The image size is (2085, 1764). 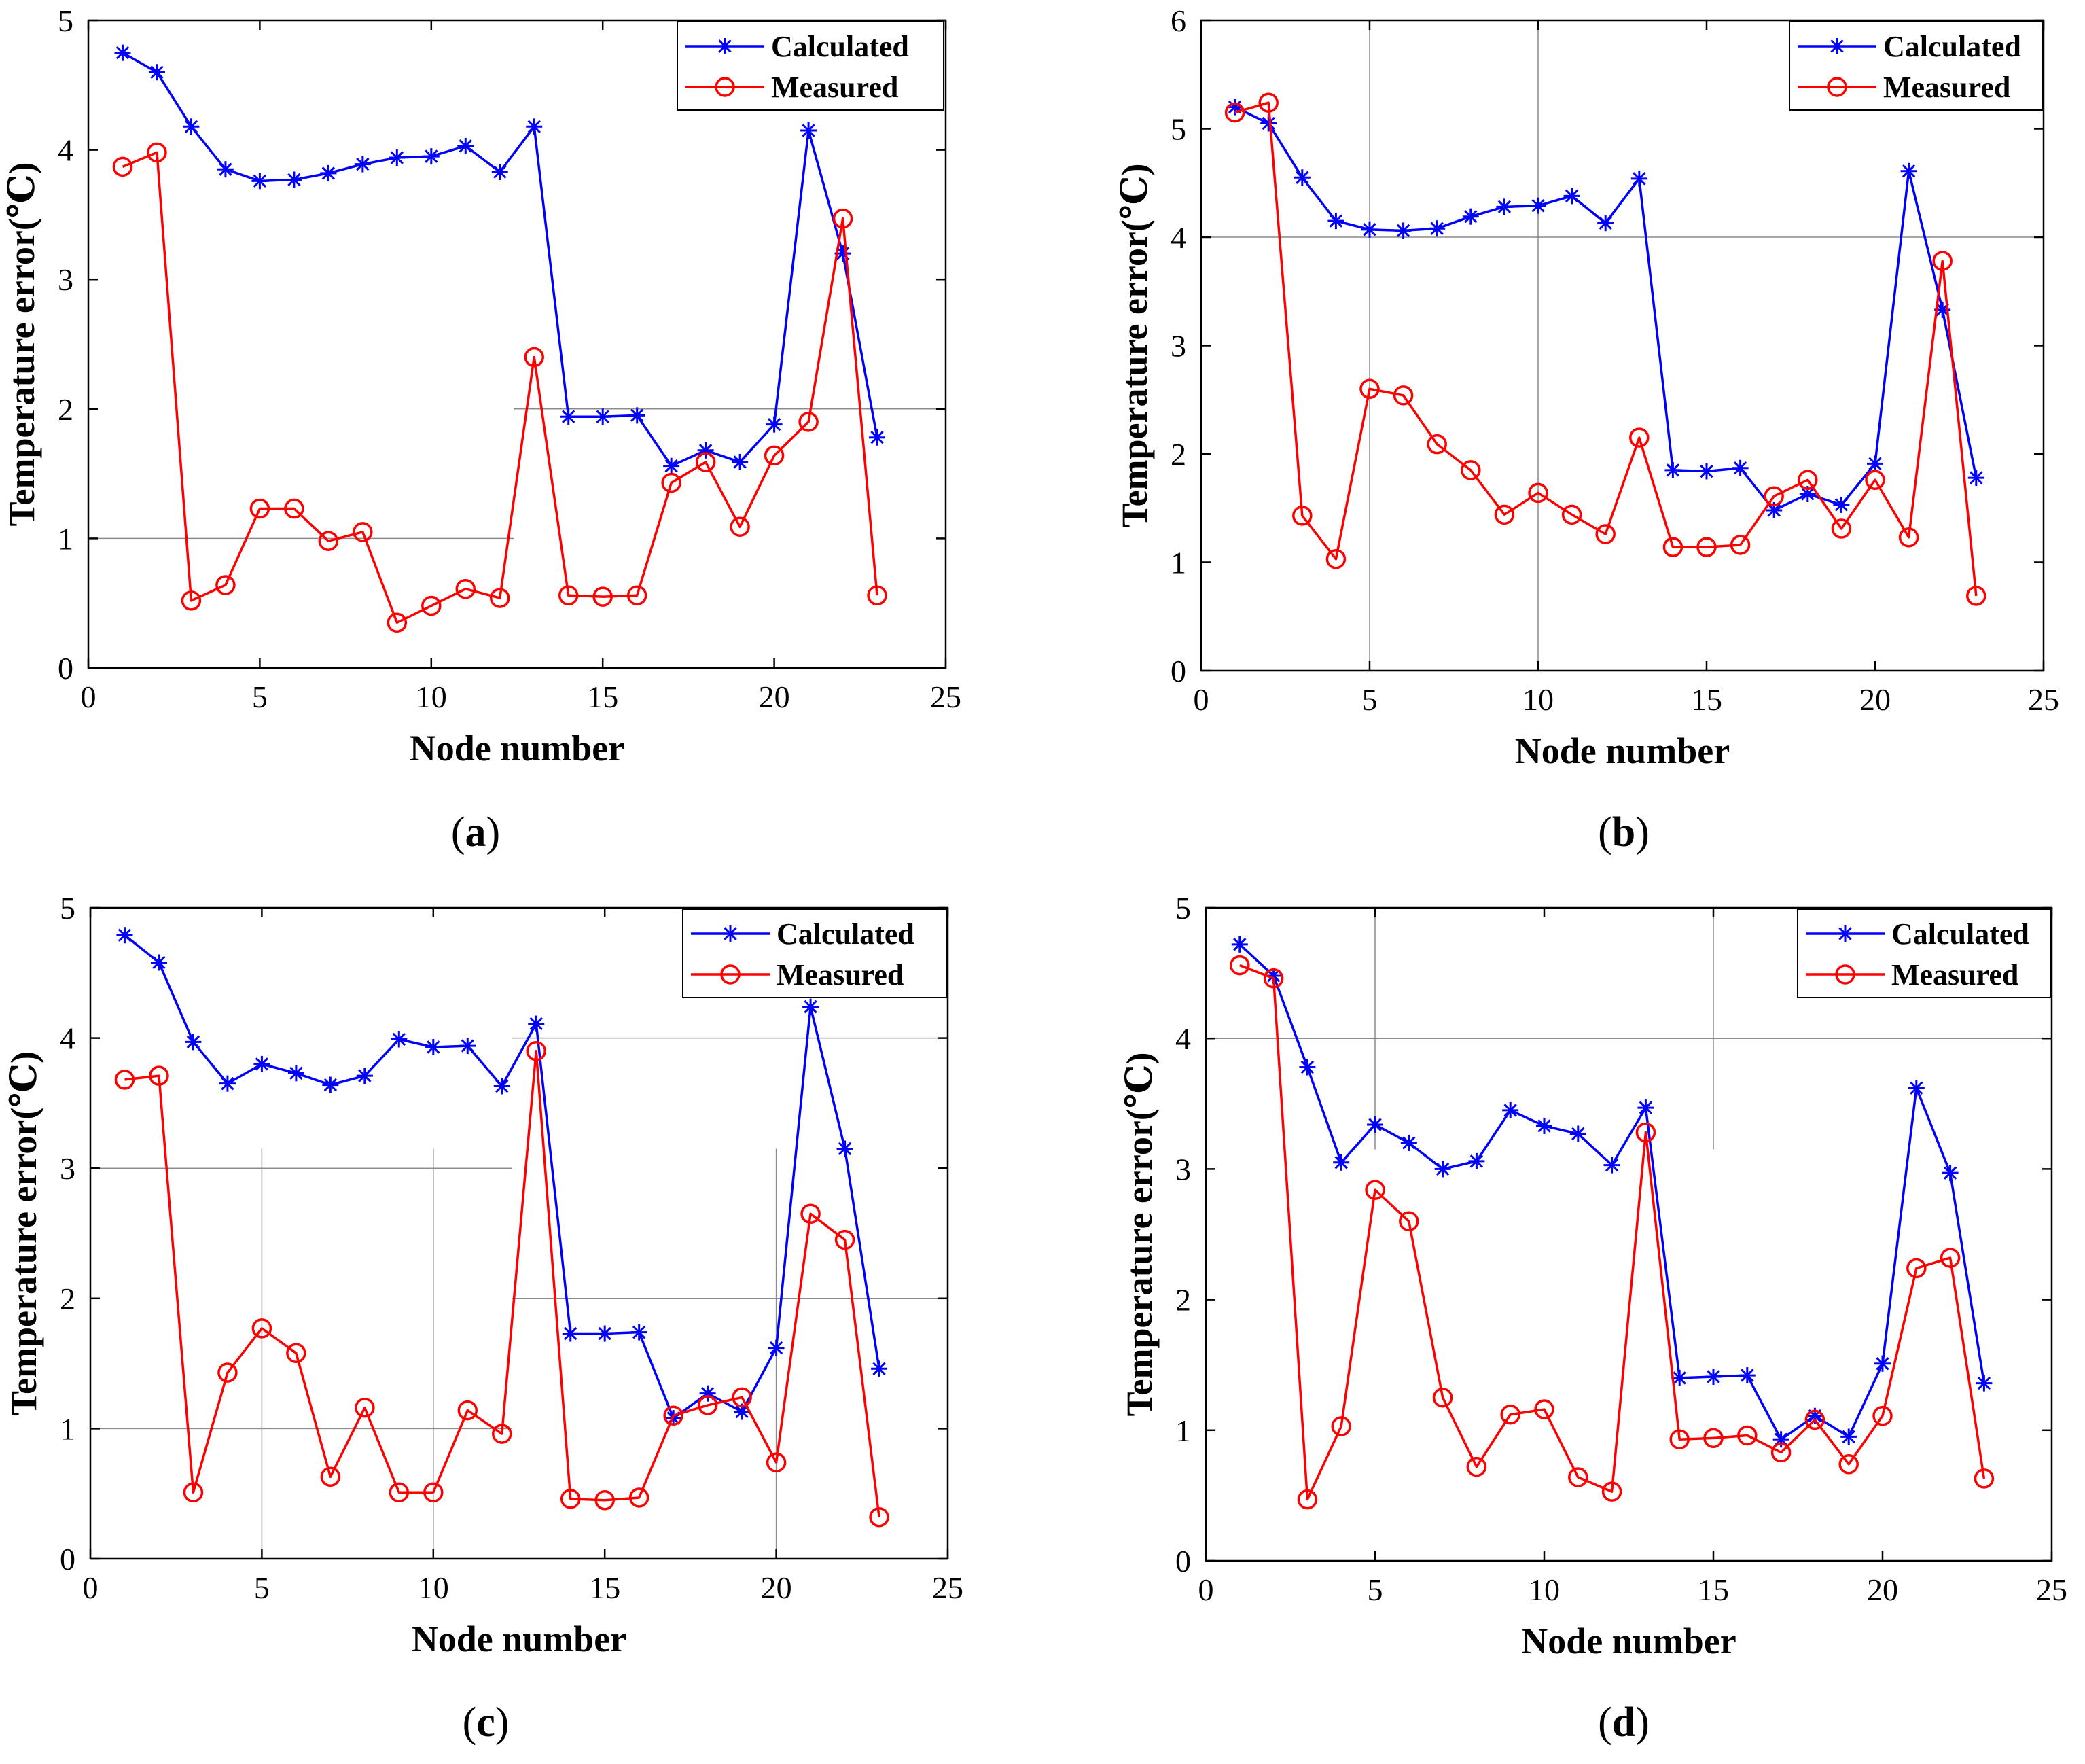 I want to click on x-tick-label: 5, so click(x=260, y=697).